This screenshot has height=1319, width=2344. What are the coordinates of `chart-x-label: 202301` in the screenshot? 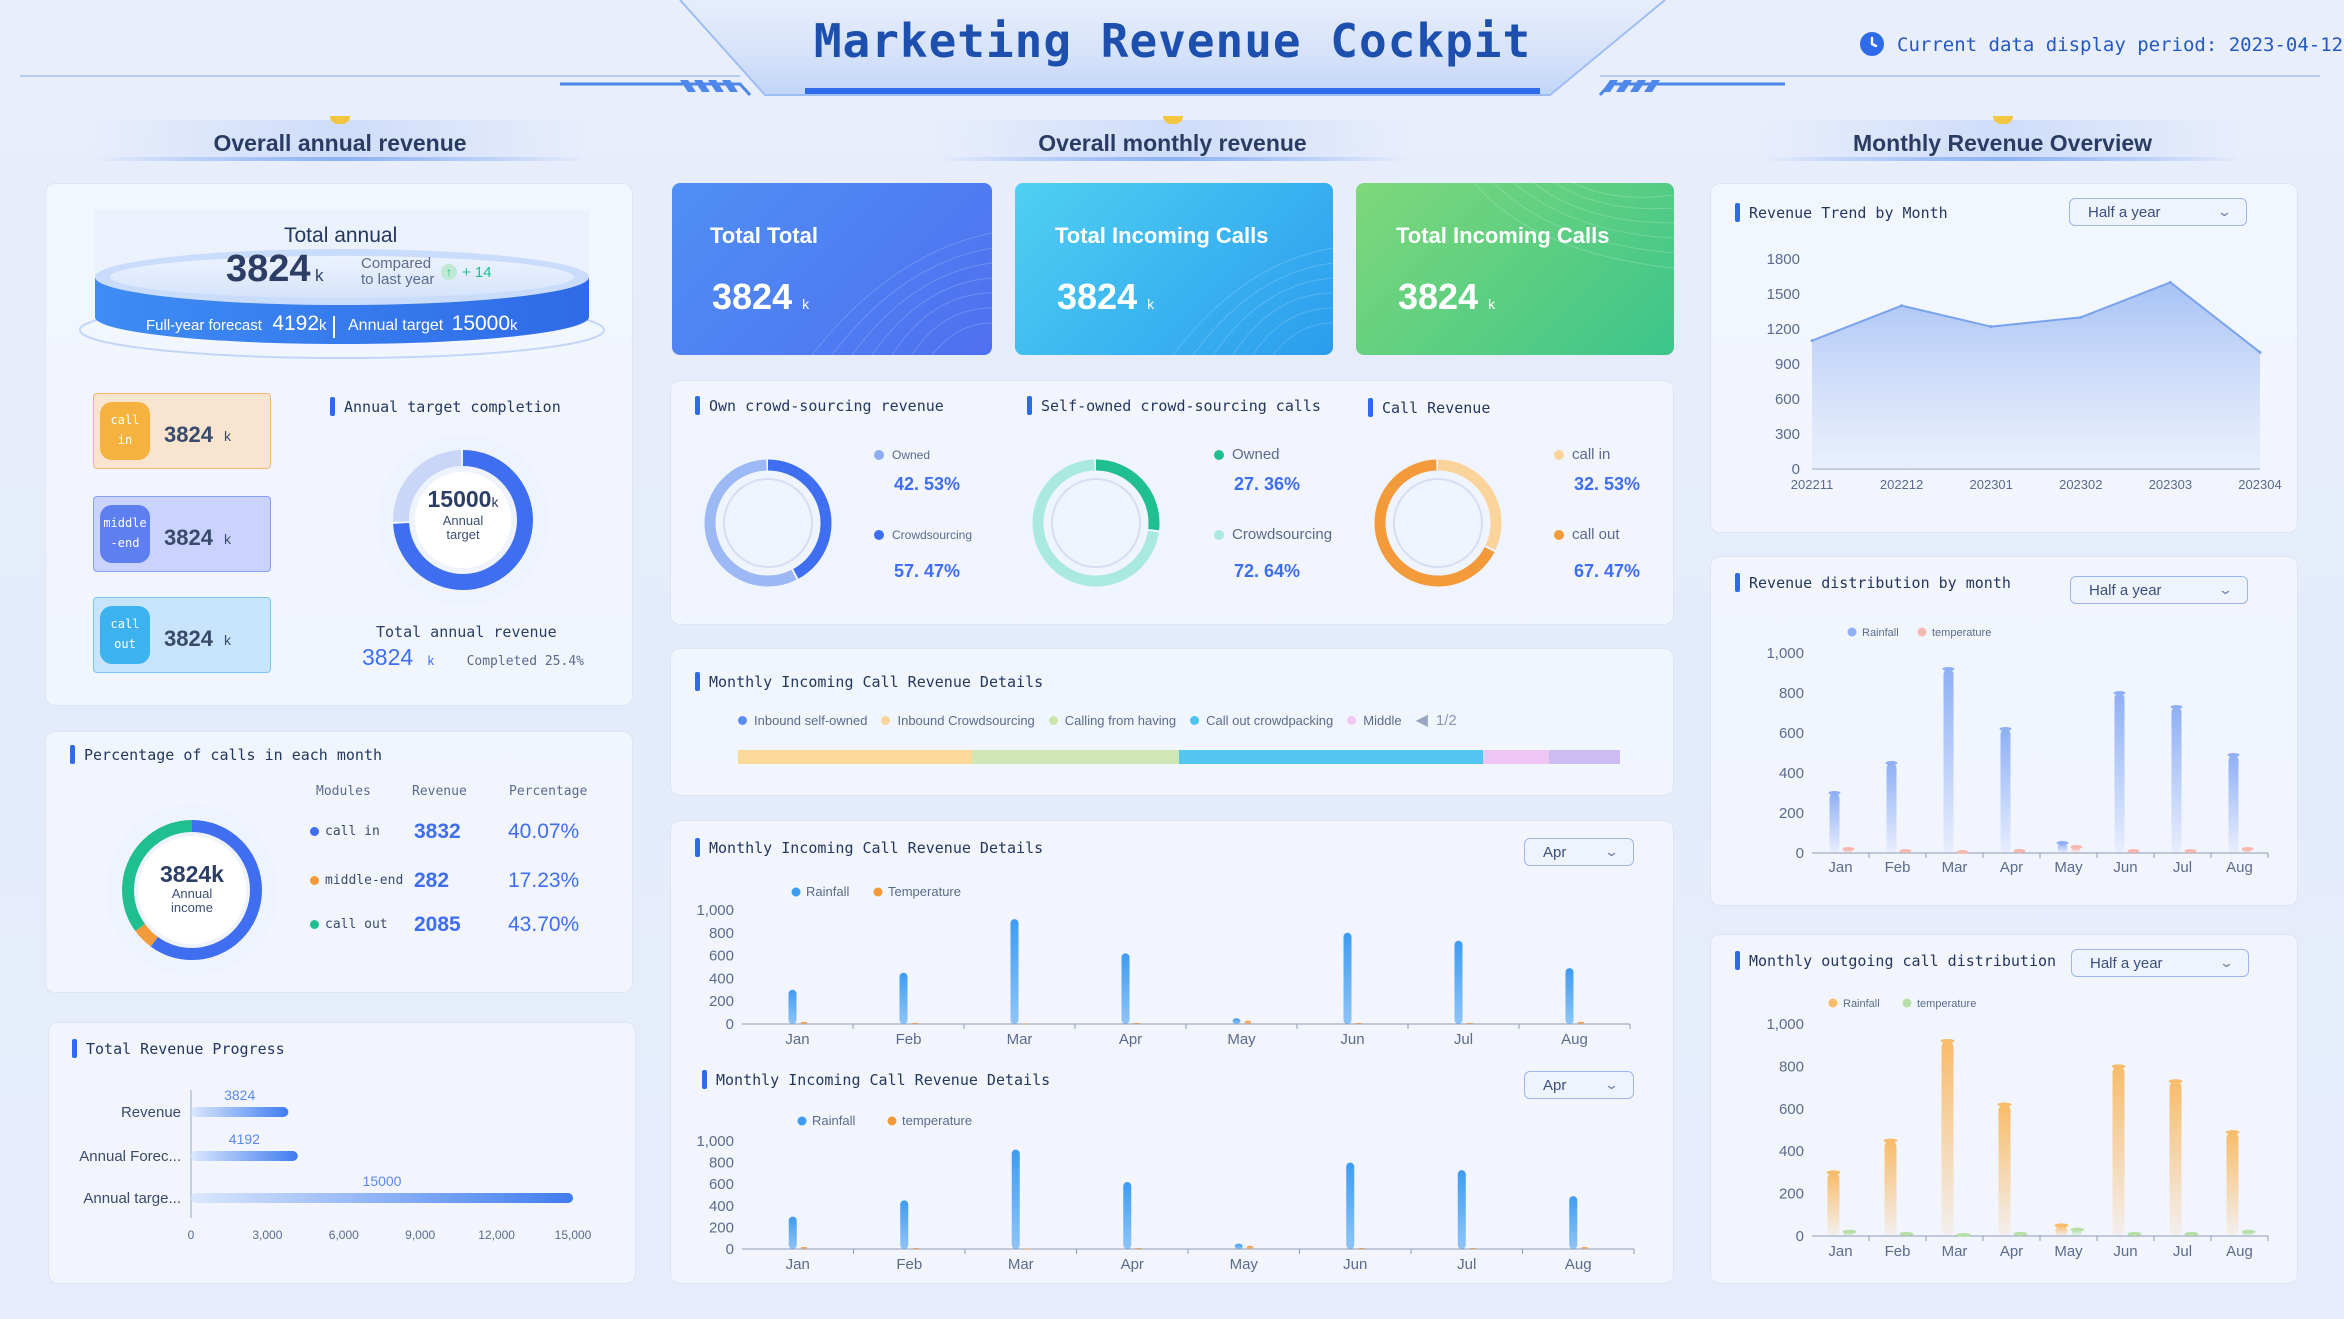 It's located at (1991, 484).